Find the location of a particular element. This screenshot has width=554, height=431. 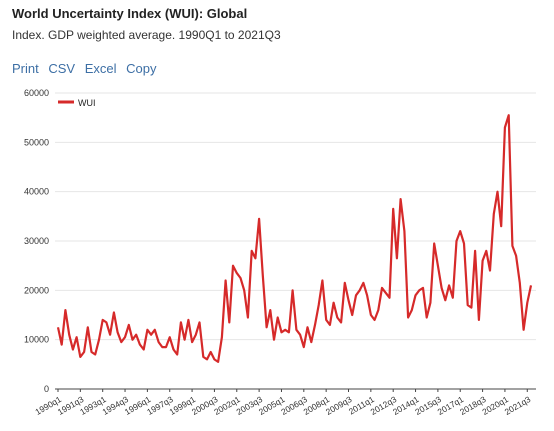

csv-link: CSV is located at coordinates (62, 68).